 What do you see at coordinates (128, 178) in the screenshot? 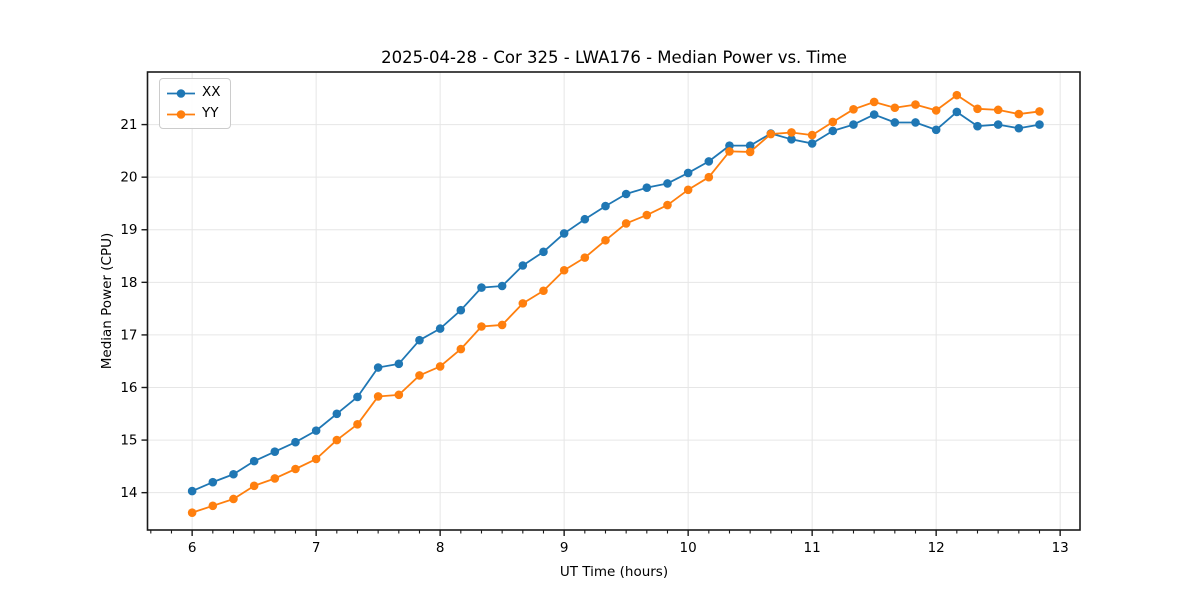
I see `y-tick-label: 20` at bounding box center [128, 178].